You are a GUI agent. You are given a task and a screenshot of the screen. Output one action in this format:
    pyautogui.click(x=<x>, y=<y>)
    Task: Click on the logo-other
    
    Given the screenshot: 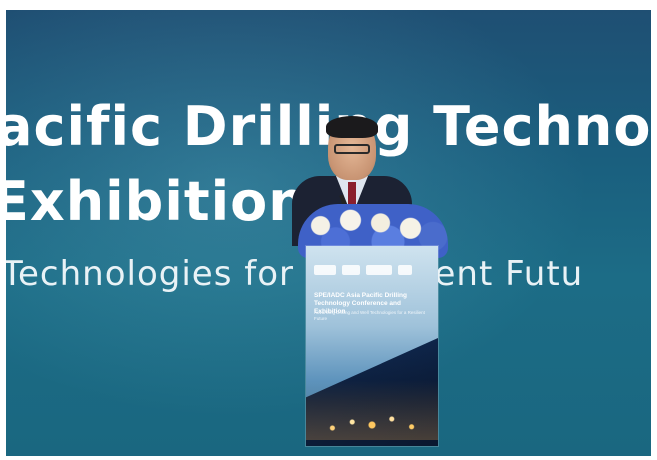 What is the action you would take?
    pyautogui.click(x=405, y=270)
    